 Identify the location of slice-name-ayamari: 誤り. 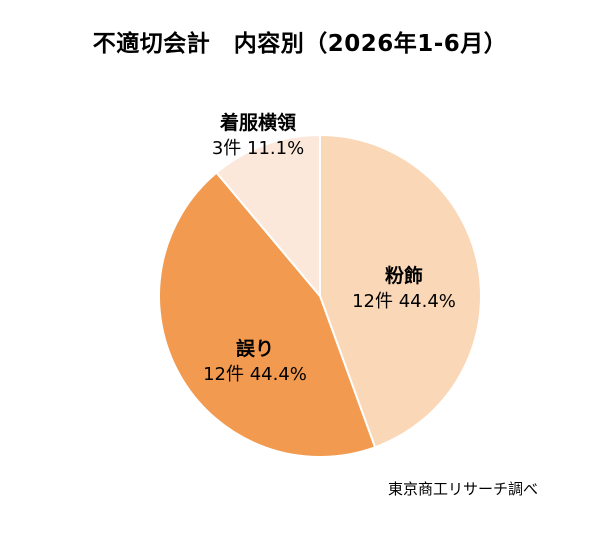
(255, 349).